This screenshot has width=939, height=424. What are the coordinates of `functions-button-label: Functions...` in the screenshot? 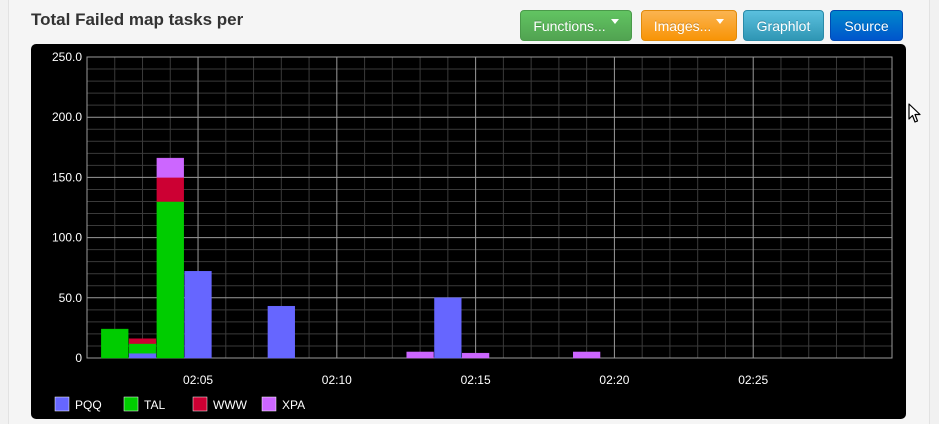 It's located at (569, 25).